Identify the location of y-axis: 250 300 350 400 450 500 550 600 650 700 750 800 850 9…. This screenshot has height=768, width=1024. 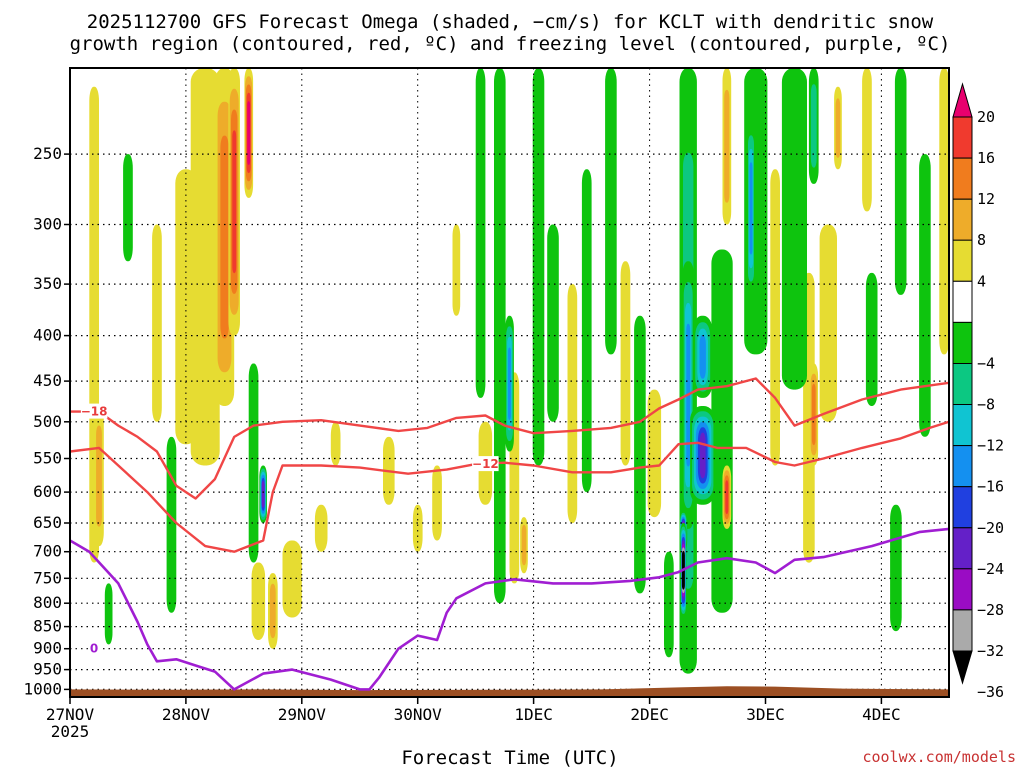
(46, 421).